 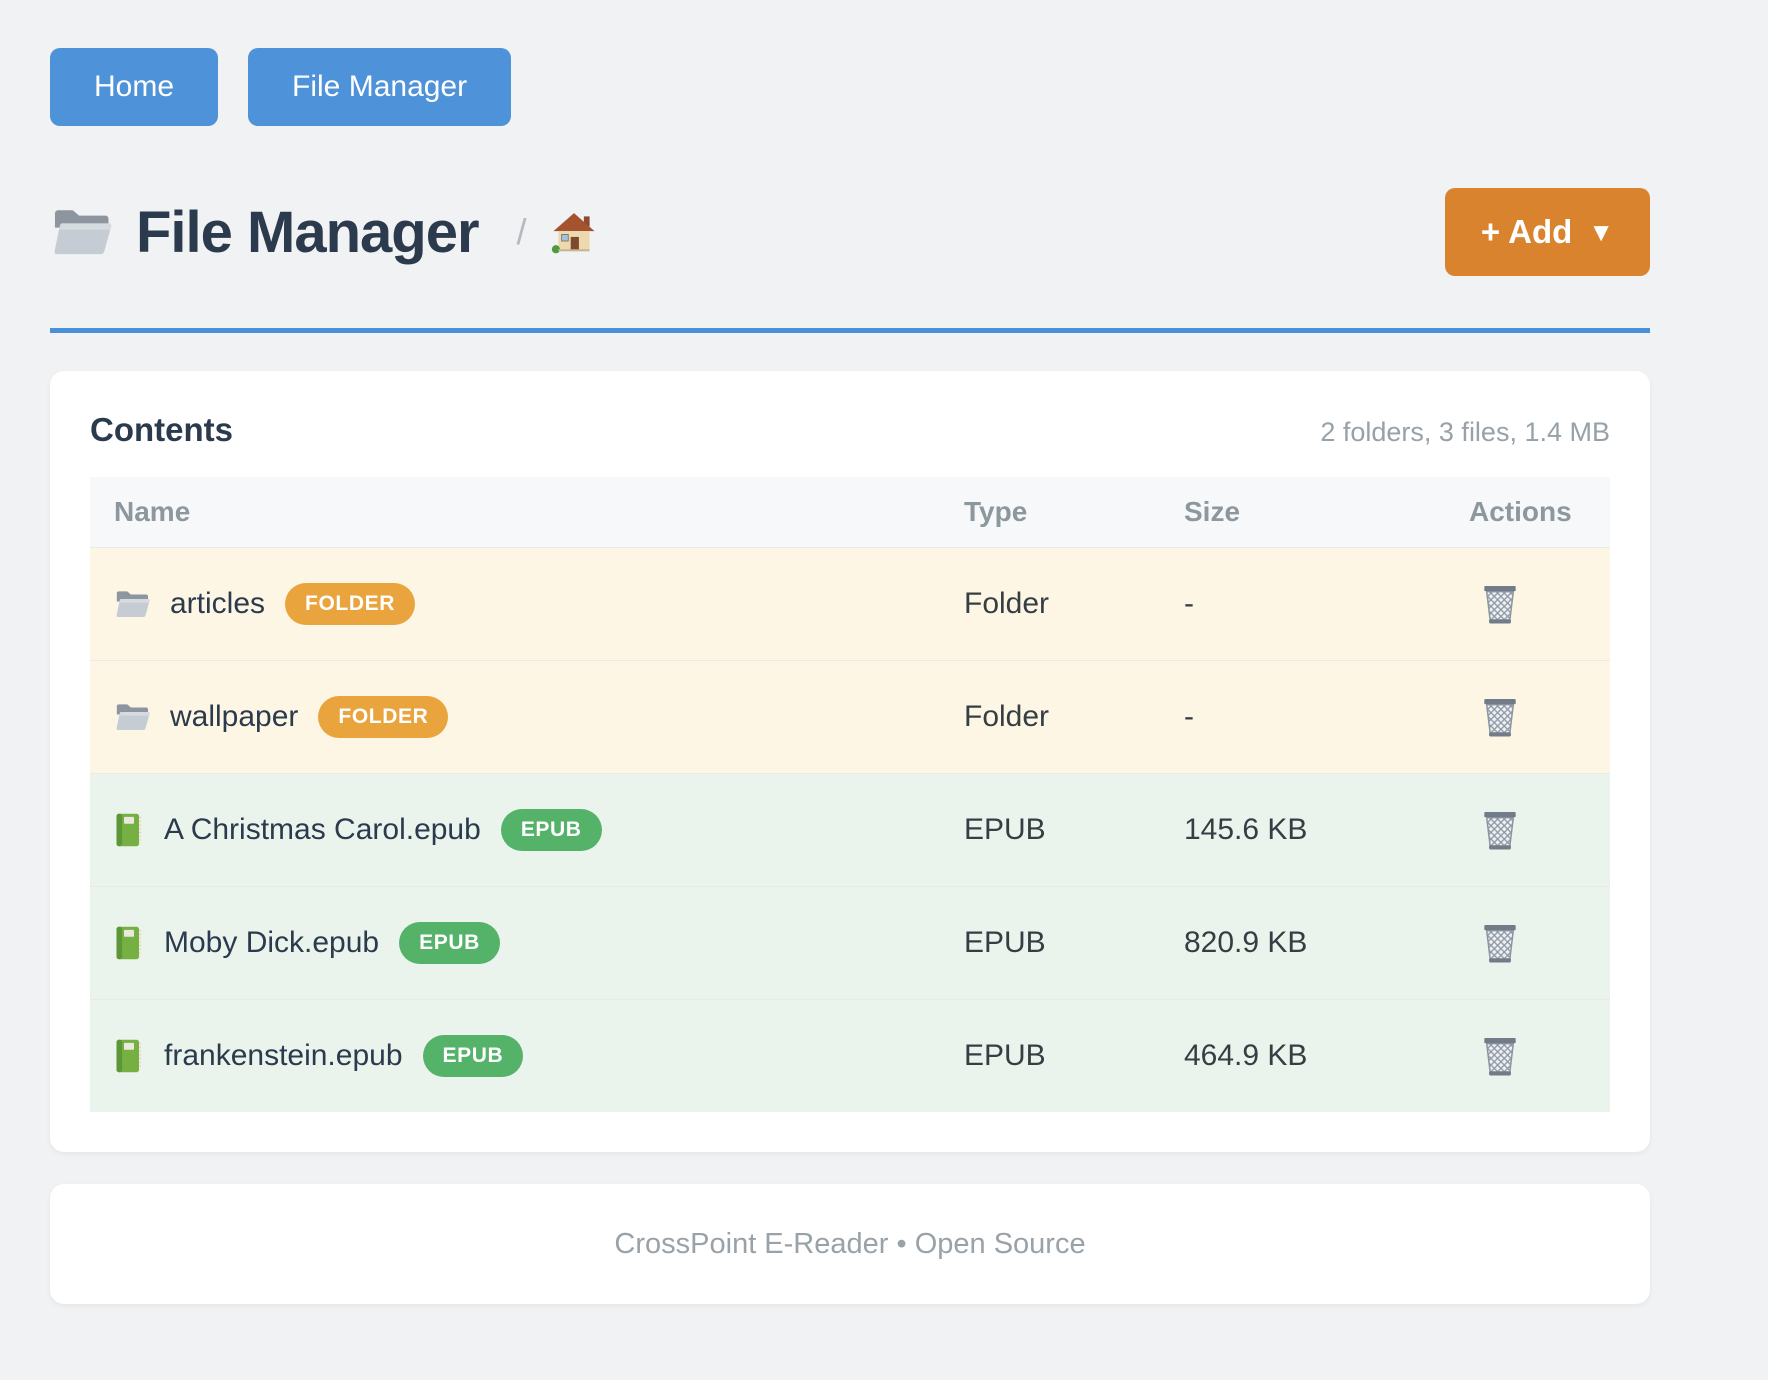 What do you see at coordinates (218, 603) in the screenshot?
I see `folder-name-link: articles` at bounding box center [218, 603].